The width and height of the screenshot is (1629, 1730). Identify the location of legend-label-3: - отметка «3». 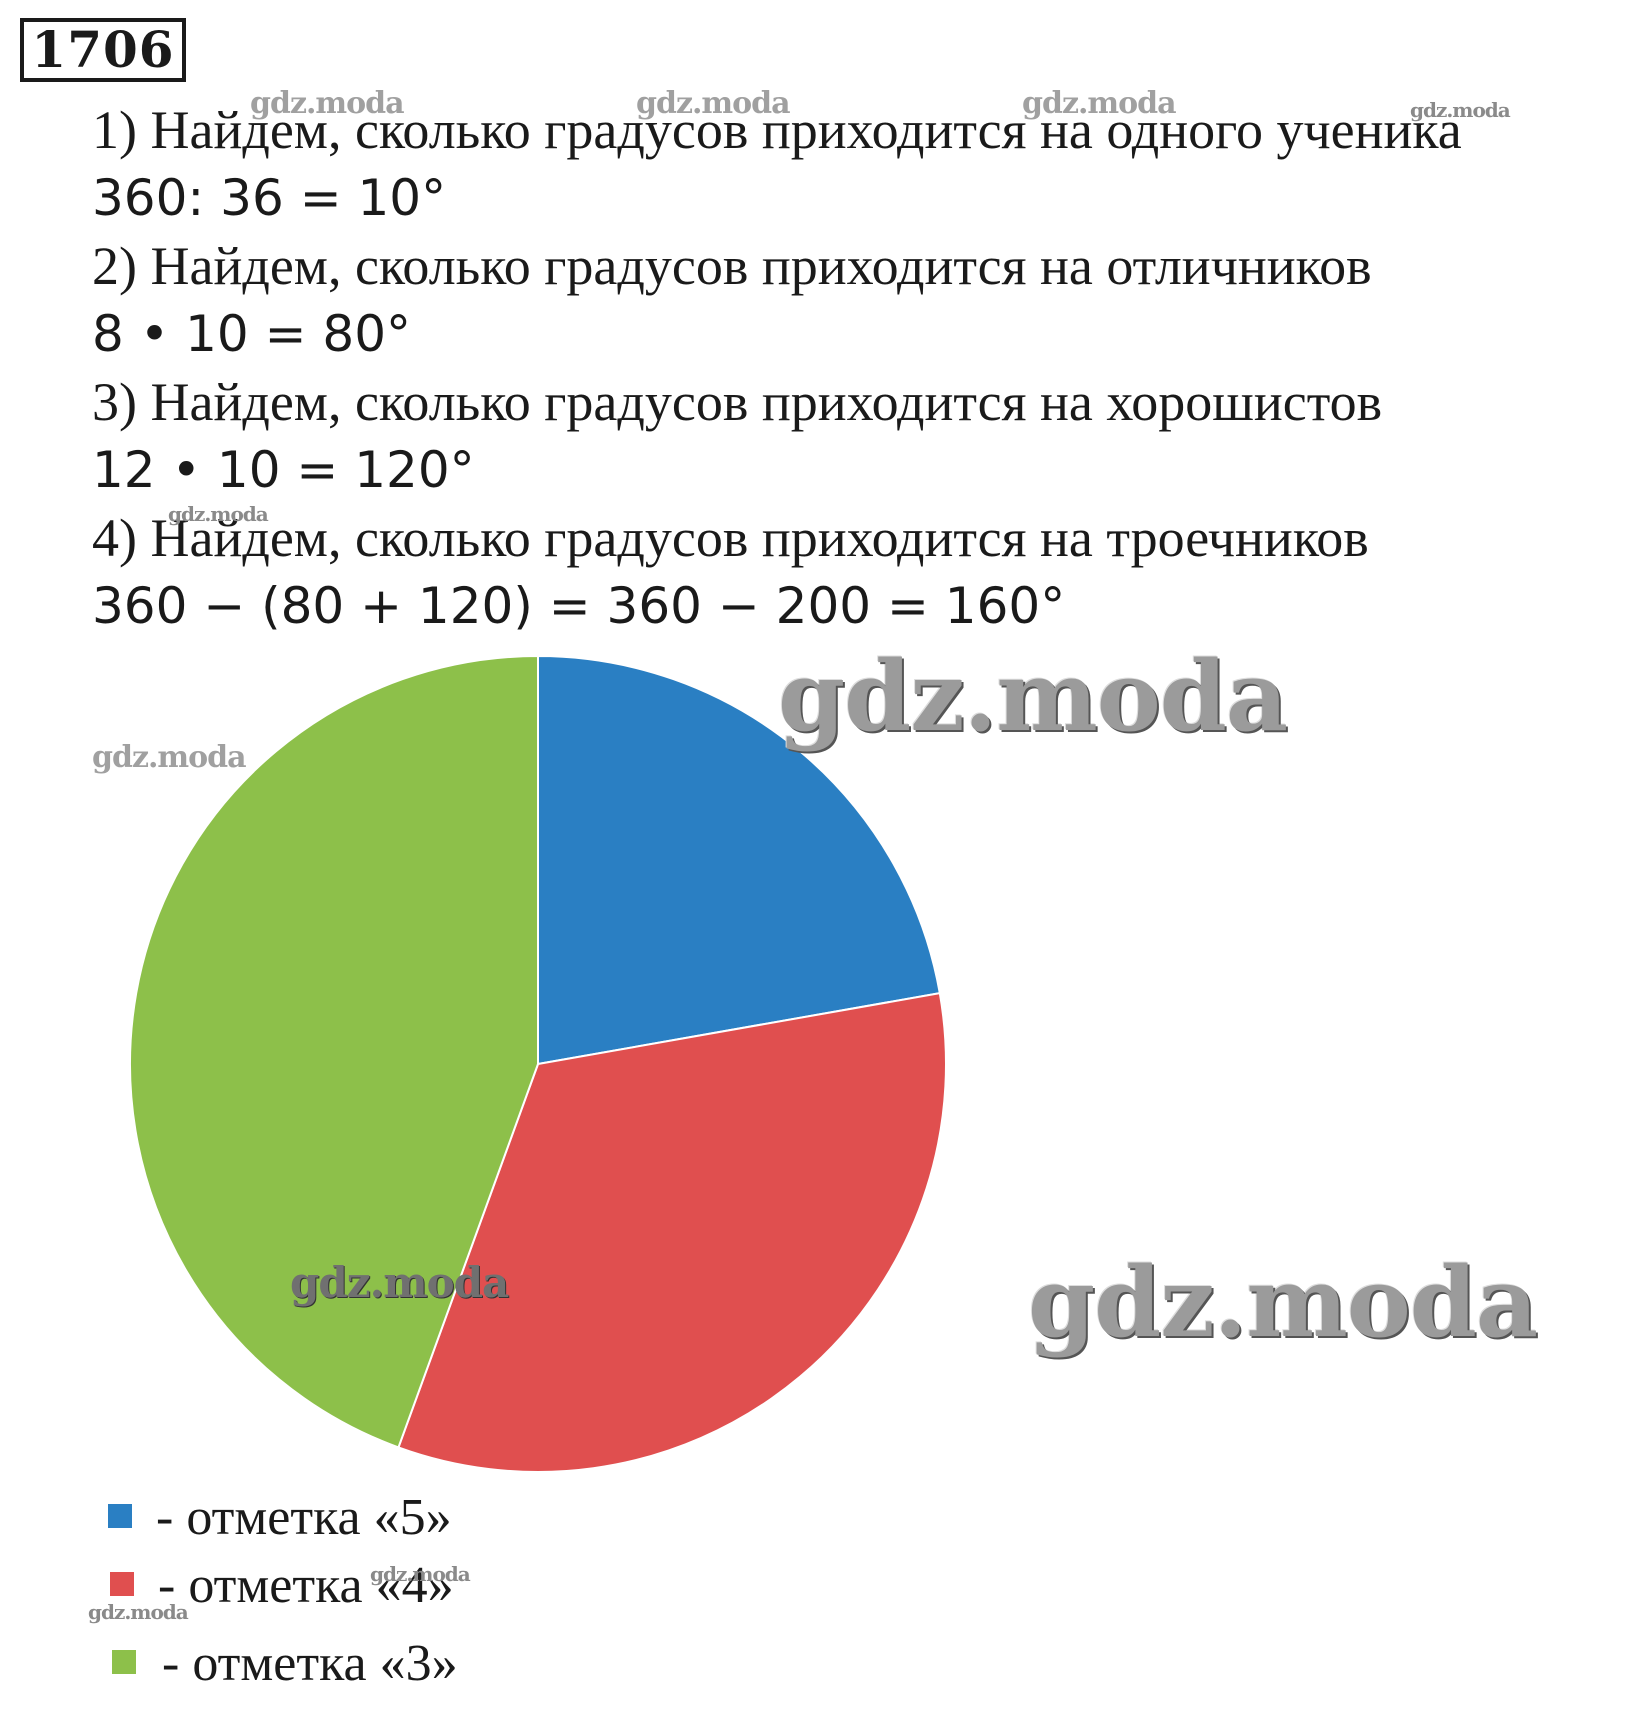
(310, 1663).